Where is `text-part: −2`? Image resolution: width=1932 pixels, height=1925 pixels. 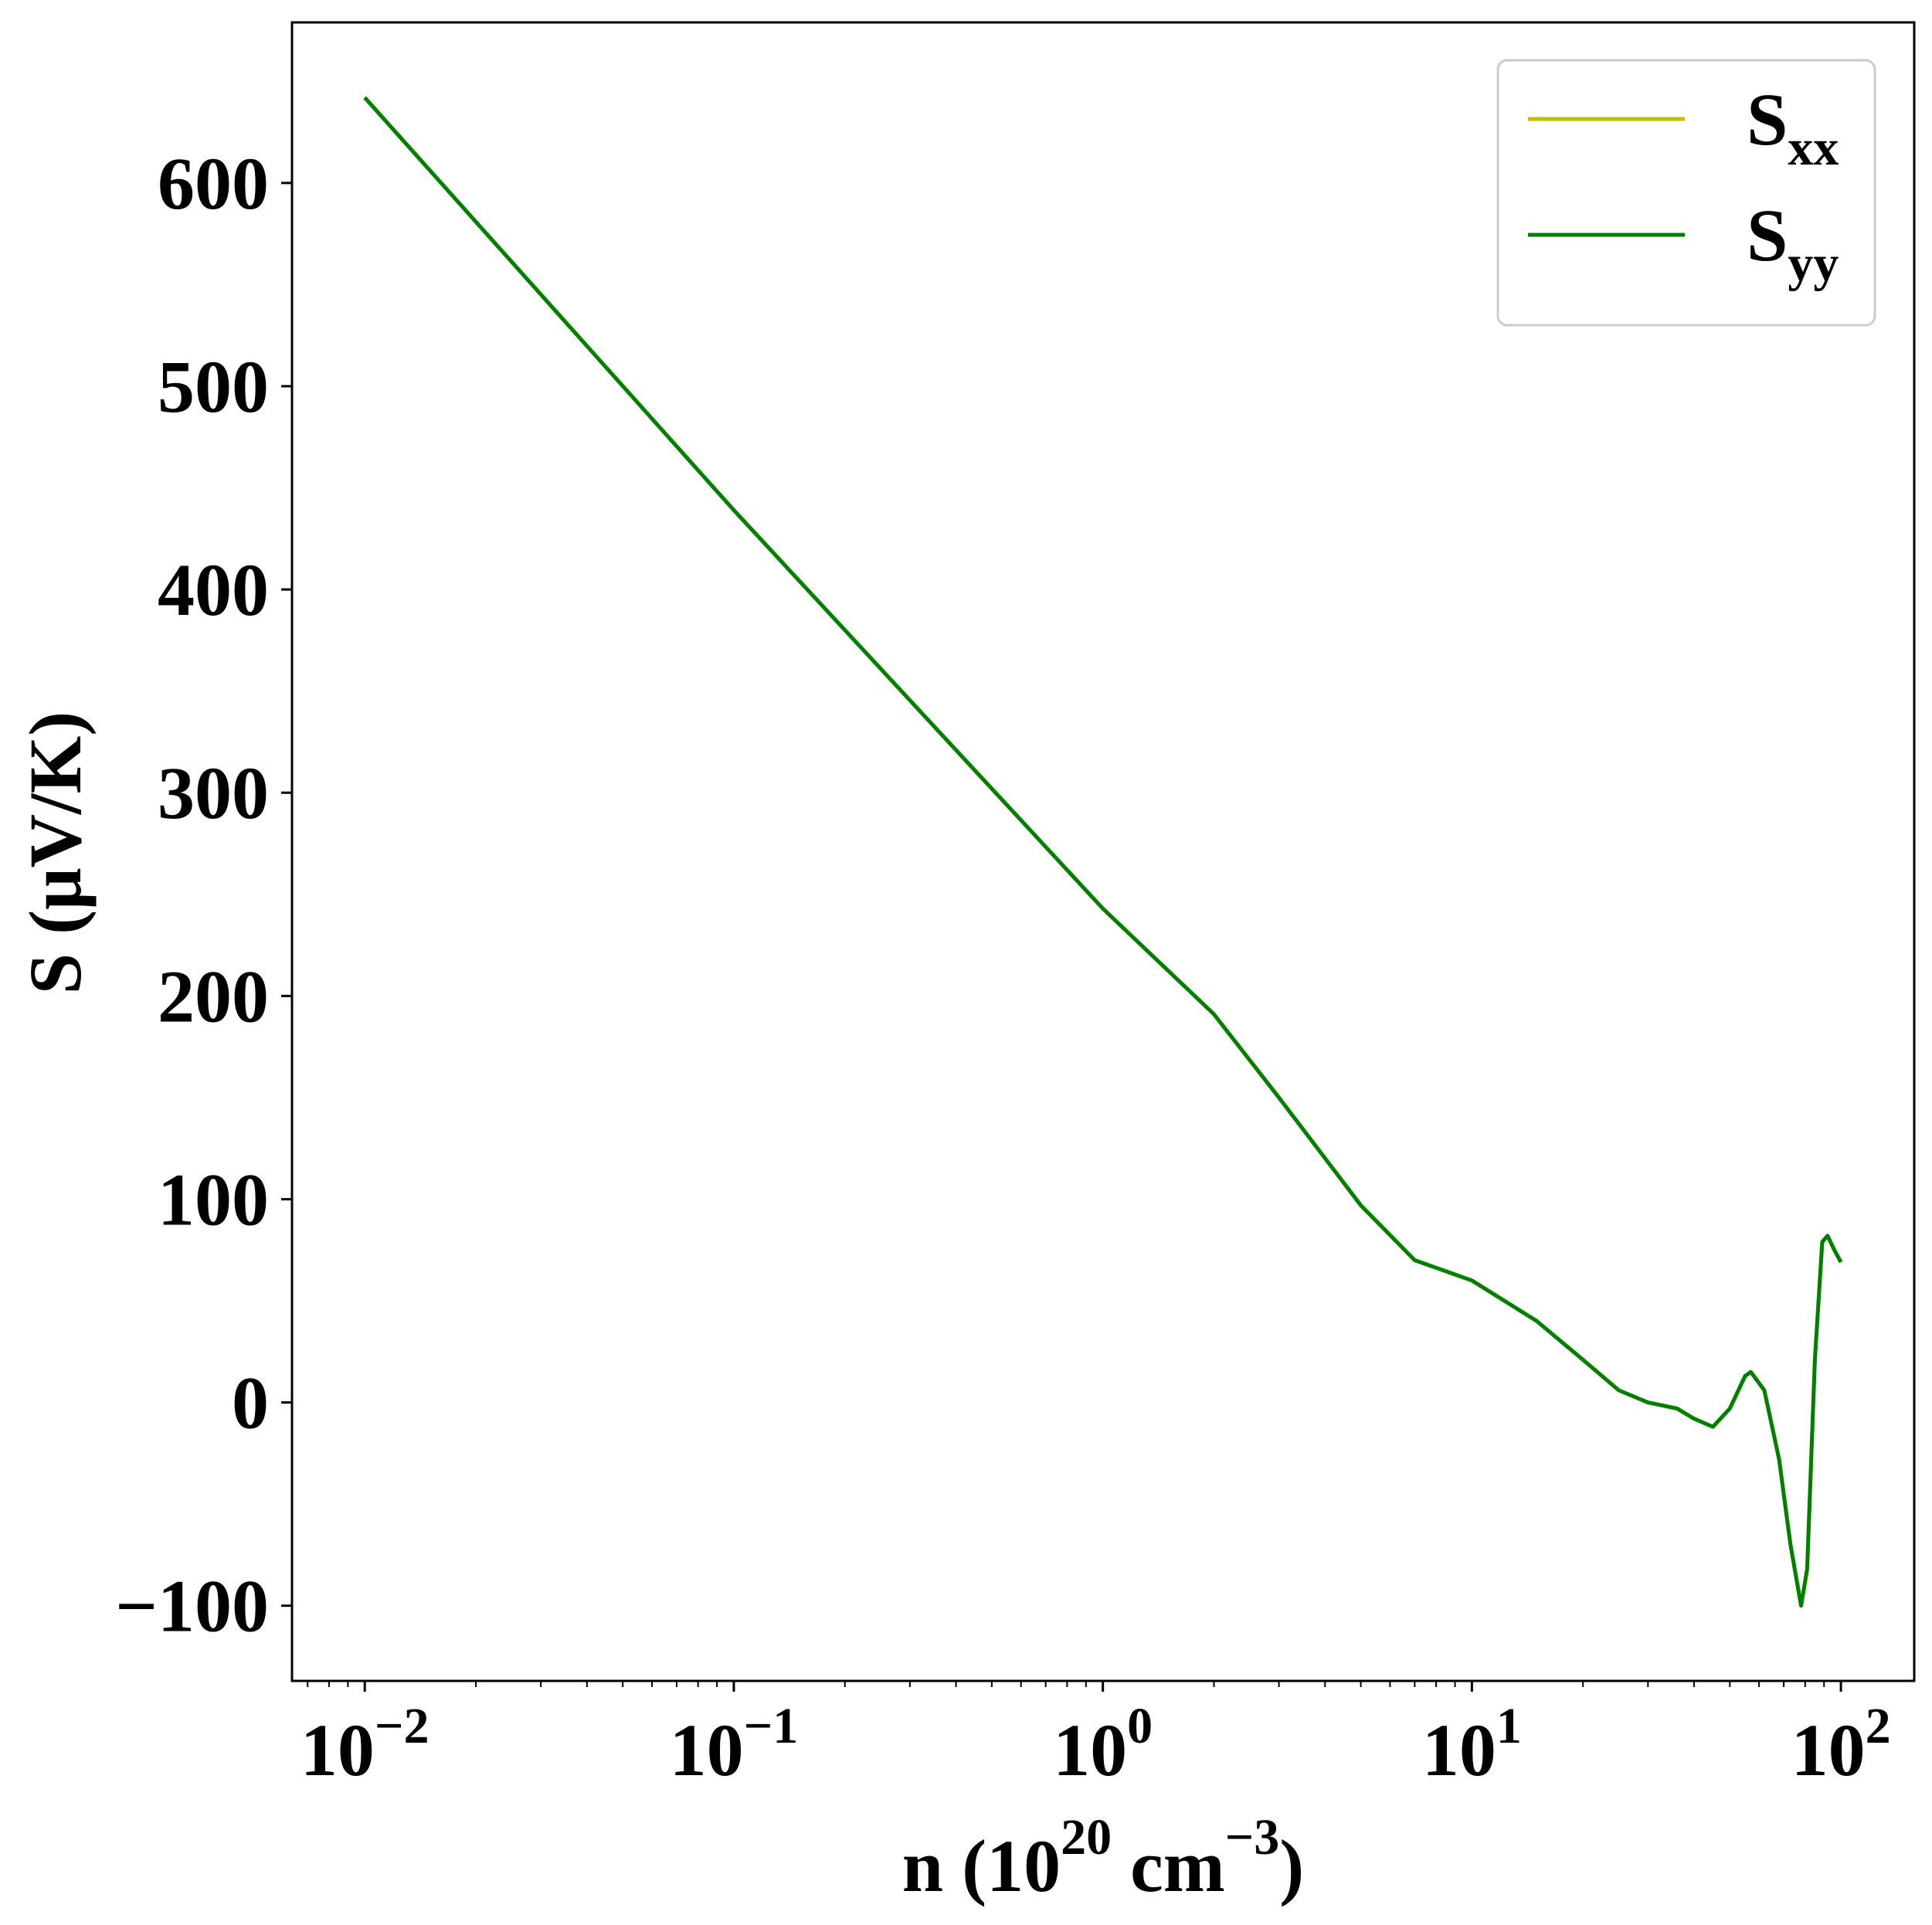 text-part: −2 is located at coordinates (403, 1726).